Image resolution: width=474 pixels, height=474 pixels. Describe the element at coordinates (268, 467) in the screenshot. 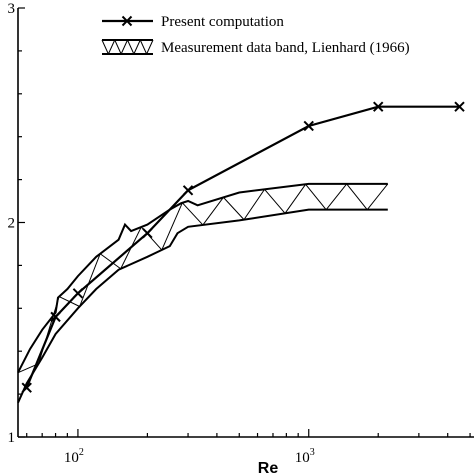

I see `x-axis-label: Re` at that location.